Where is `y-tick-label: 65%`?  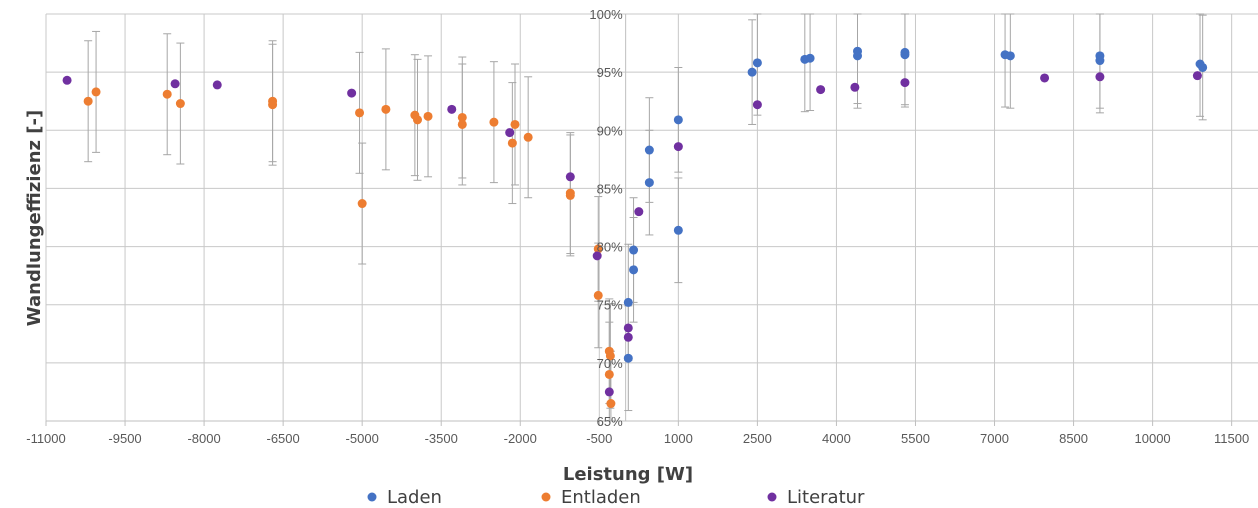
y-tick-label: 65% is located at coordinates (610, 421).